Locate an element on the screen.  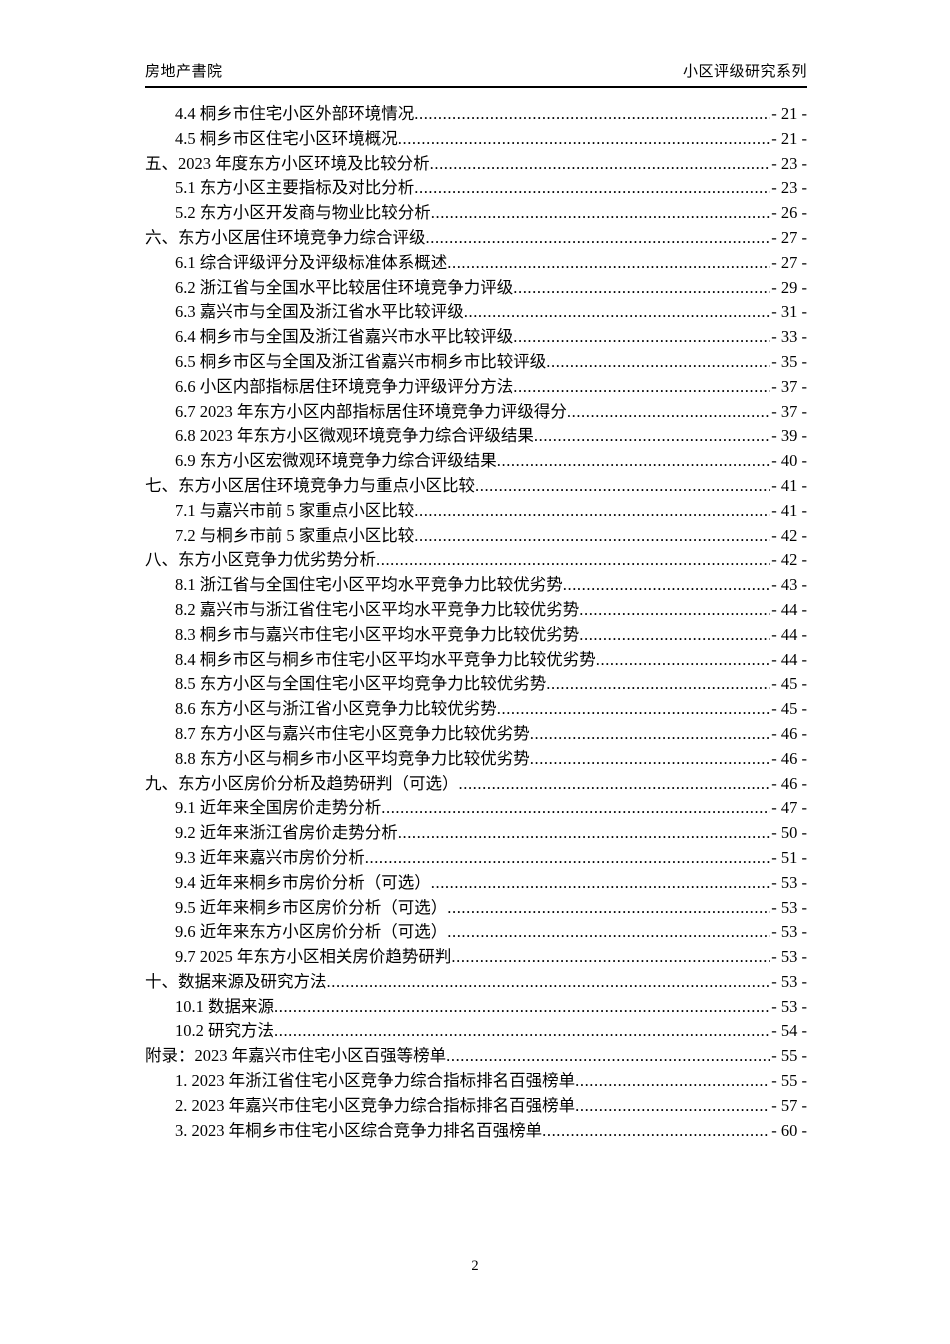
page-header: 房地产書院 小区评级研究系列 is located at coordinates (476, 74).